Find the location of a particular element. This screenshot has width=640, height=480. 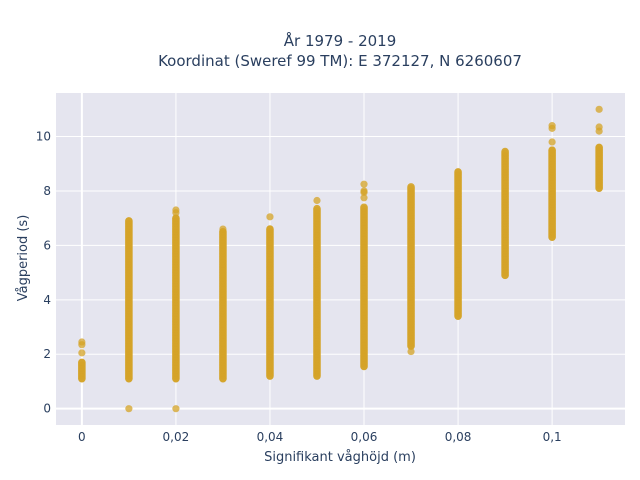

y-tick-label: 0 is located at coordinates (47, 409).